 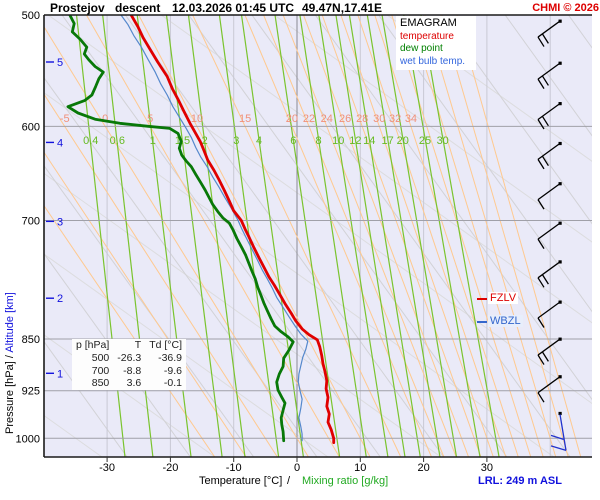 What do you see at coordinates (10, 397) in the screenshot?
I see `y-axis-label-pressure: Pressure [hPa]` at bounding box center [10, 397].